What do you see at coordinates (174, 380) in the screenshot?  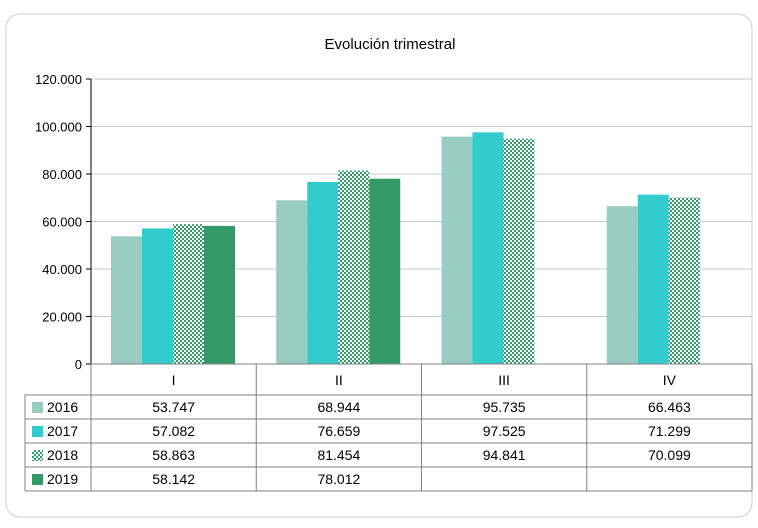 I see `category-label-I: I` at bounding box center [174, 380].